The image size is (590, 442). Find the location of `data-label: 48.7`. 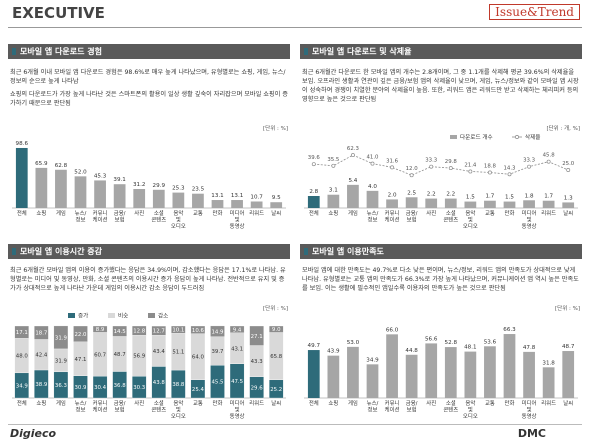

data-label: 48.7 is located at coordinates (120, 355).